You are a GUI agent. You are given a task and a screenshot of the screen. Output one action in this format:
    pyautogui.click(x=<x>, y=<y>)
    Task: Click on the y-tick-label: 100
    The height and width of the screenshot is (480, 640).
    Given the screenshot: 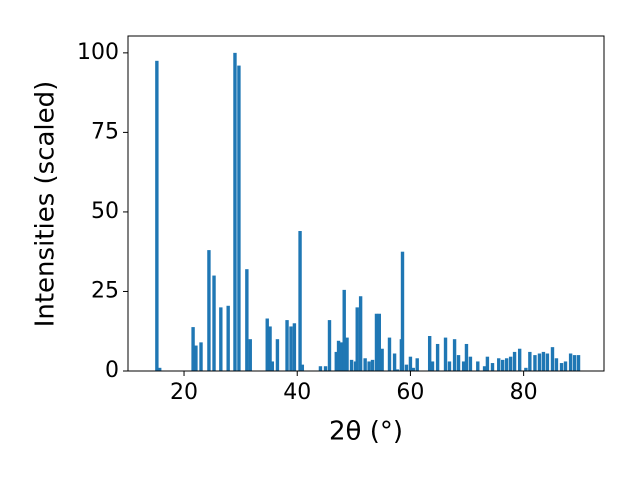 What is the action you would take?
    pyautogui.click(x=98, y=52)
    